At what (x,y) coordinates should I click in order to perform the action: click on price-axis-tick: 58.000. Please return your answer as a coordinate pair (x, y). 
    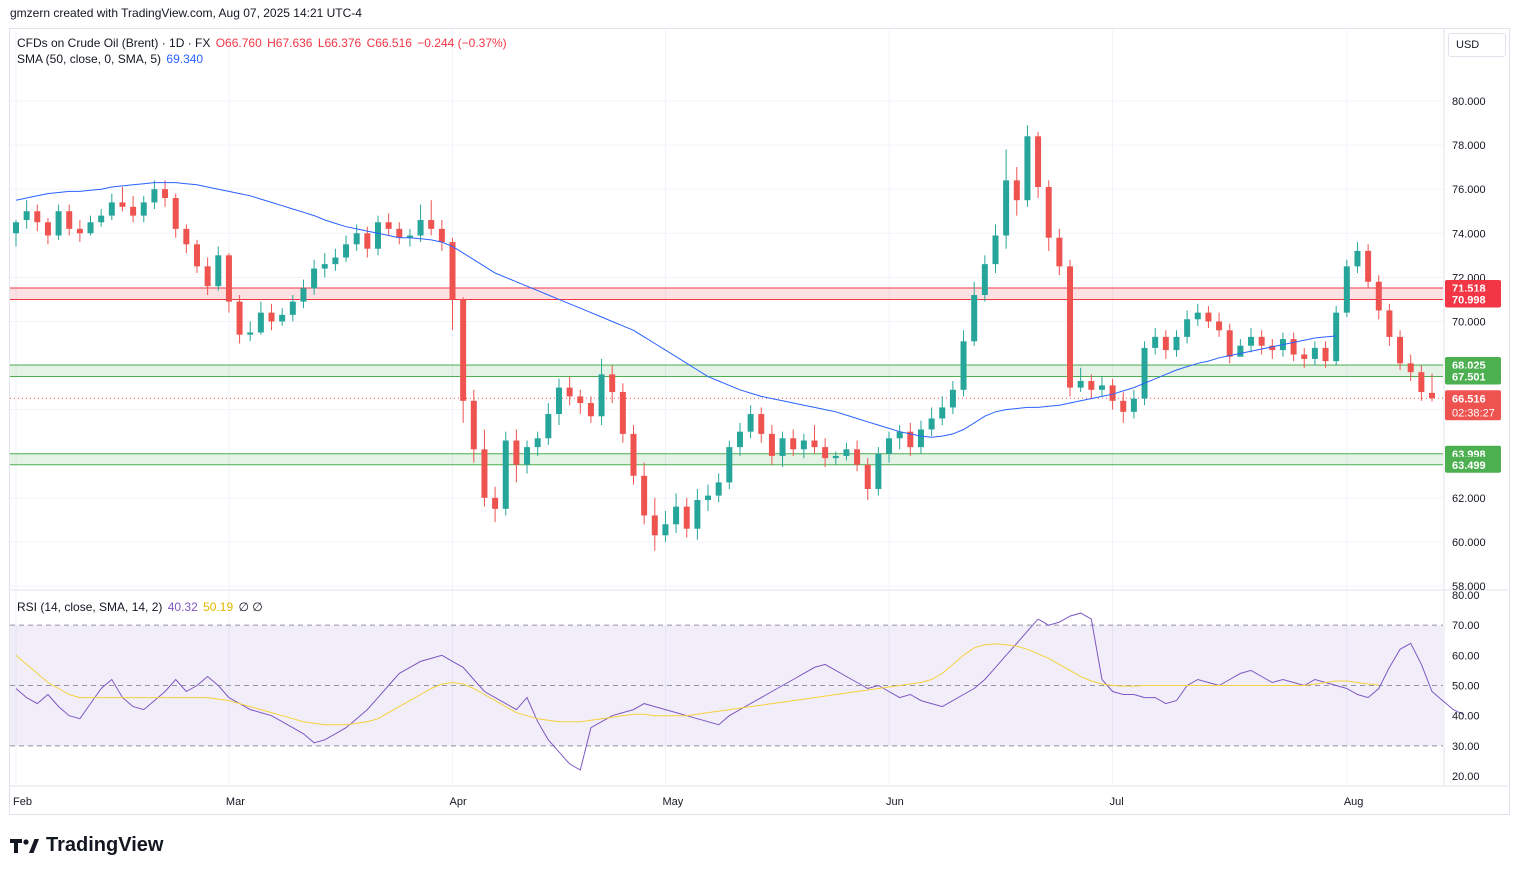
    Looking at the image, I should click on (1469, 587).